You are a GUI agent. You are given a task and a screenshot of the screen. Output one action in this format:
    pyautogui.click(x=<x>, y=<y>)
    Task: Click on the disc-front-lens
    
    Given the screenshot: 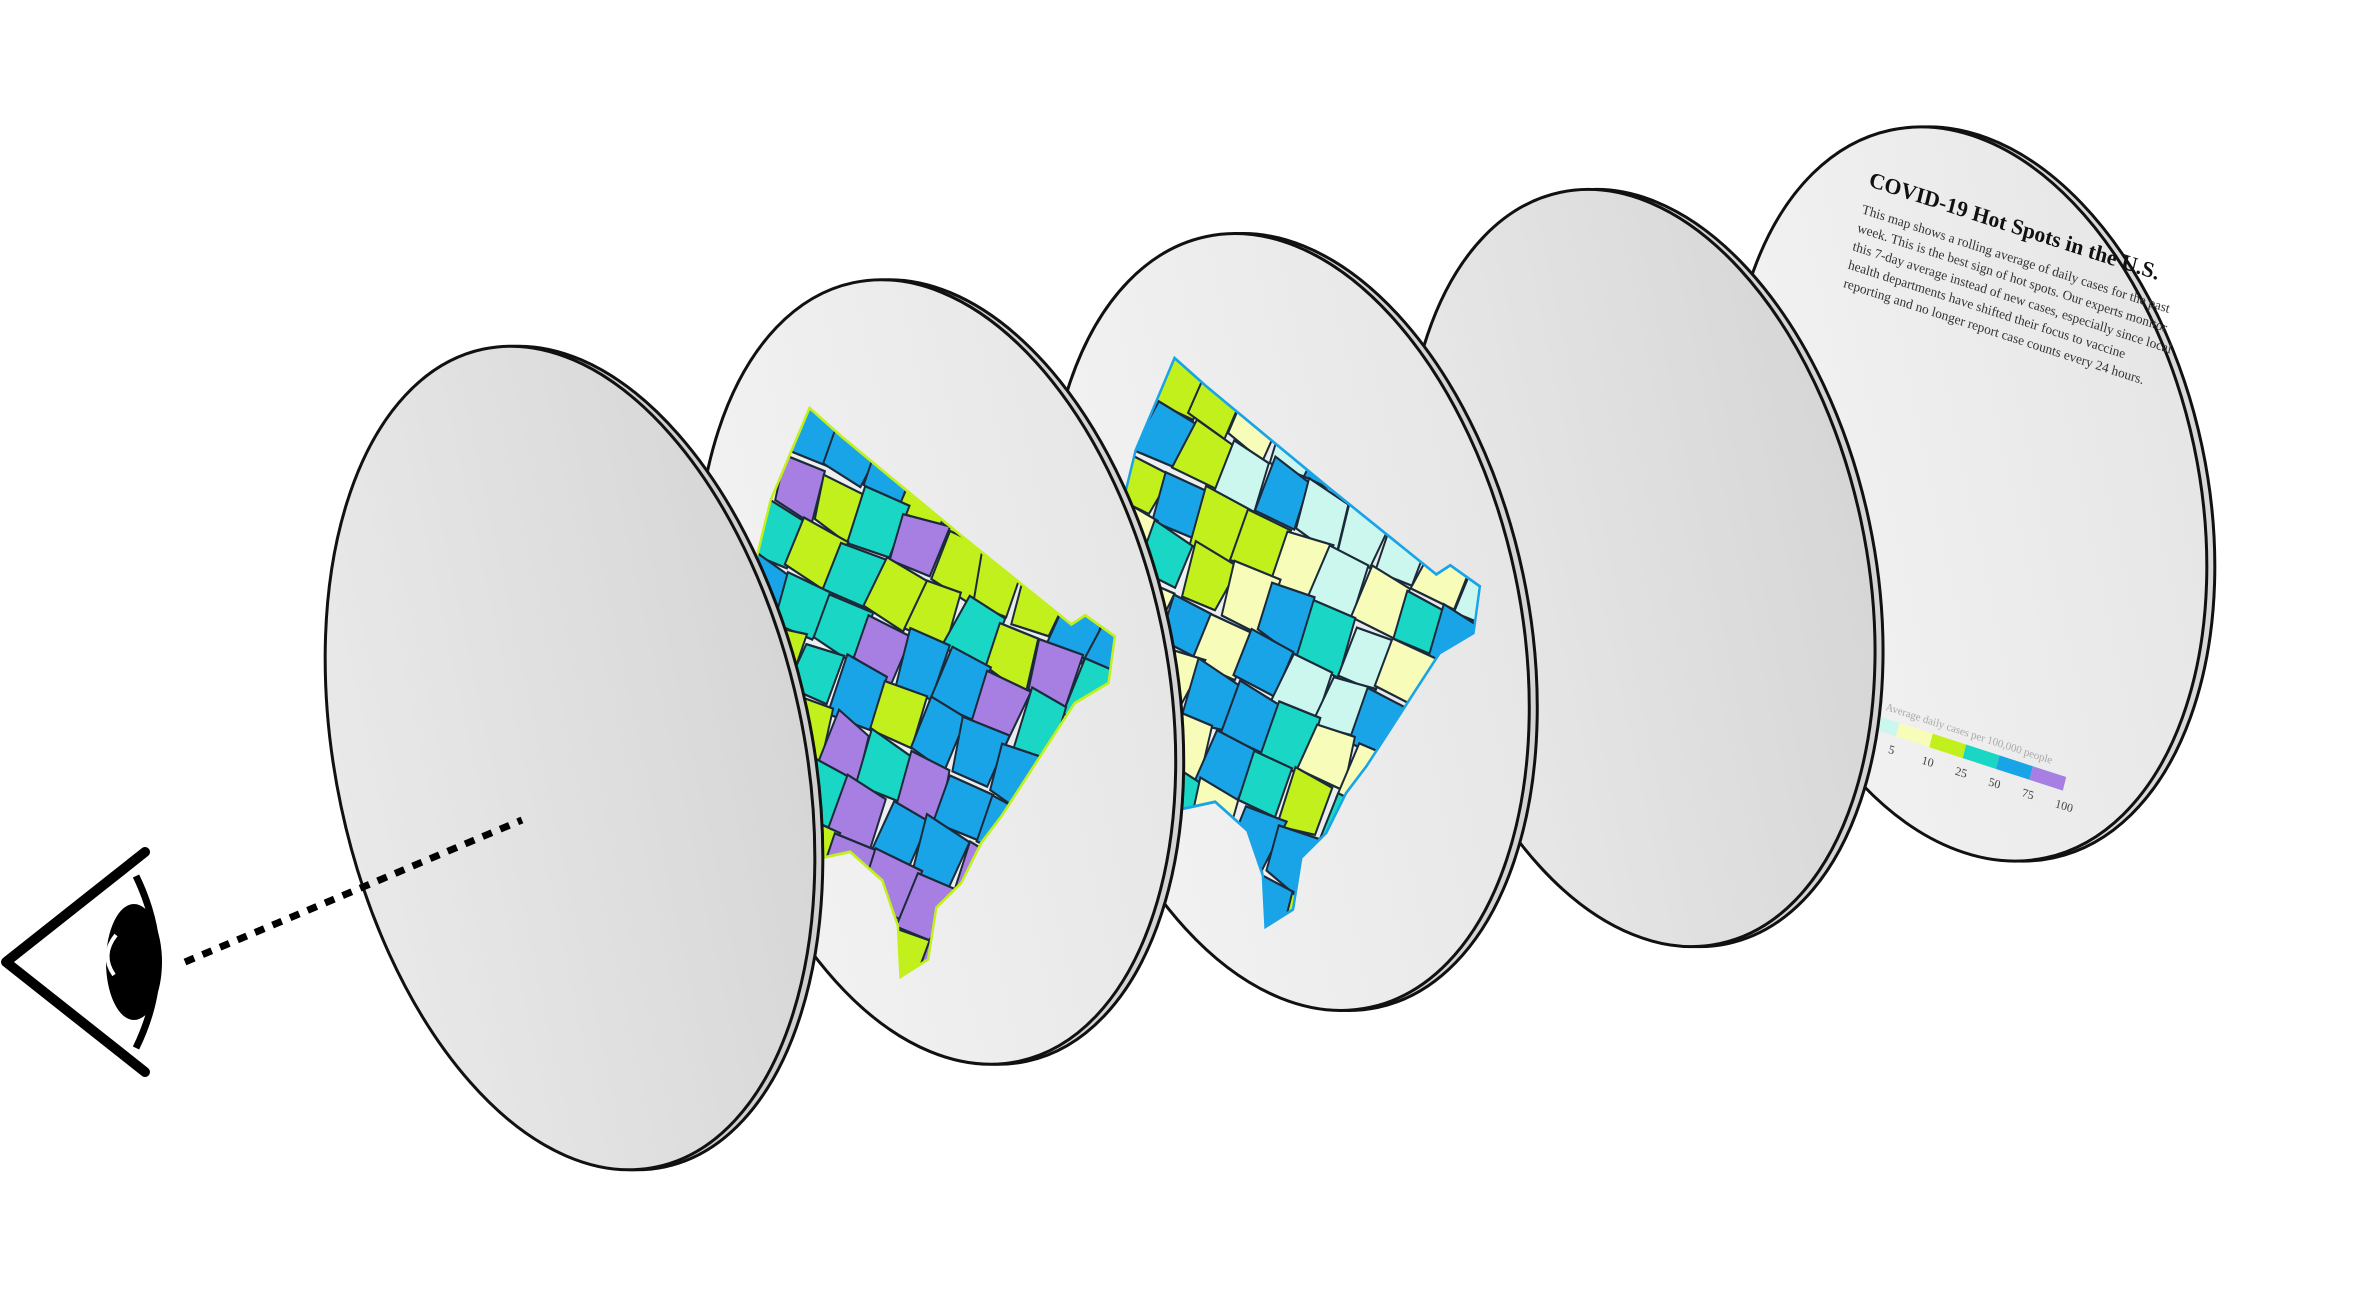 What is the action you would take?
    pyautogui.click(x=574, y=758)
    